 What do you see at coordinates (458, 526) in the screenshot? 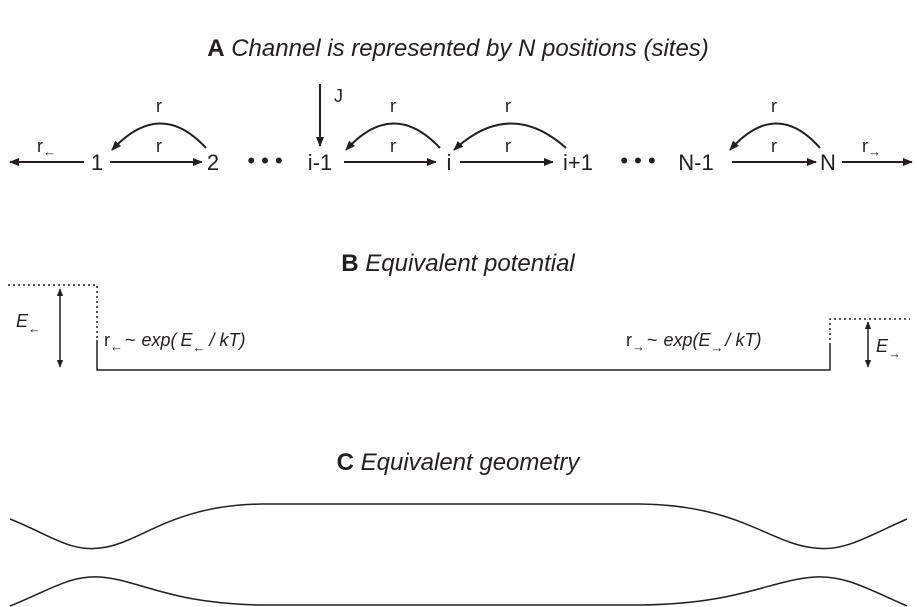
I see `channel-wall-top` at bounding box center [458, 526].